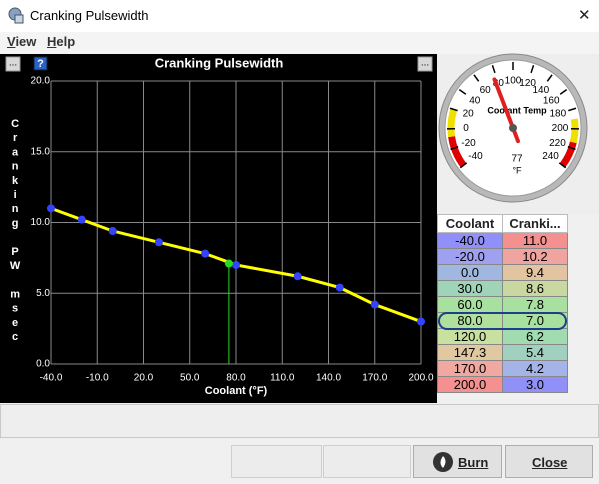  I want to click on x-tick-label: 20.0, so click(144, 378).